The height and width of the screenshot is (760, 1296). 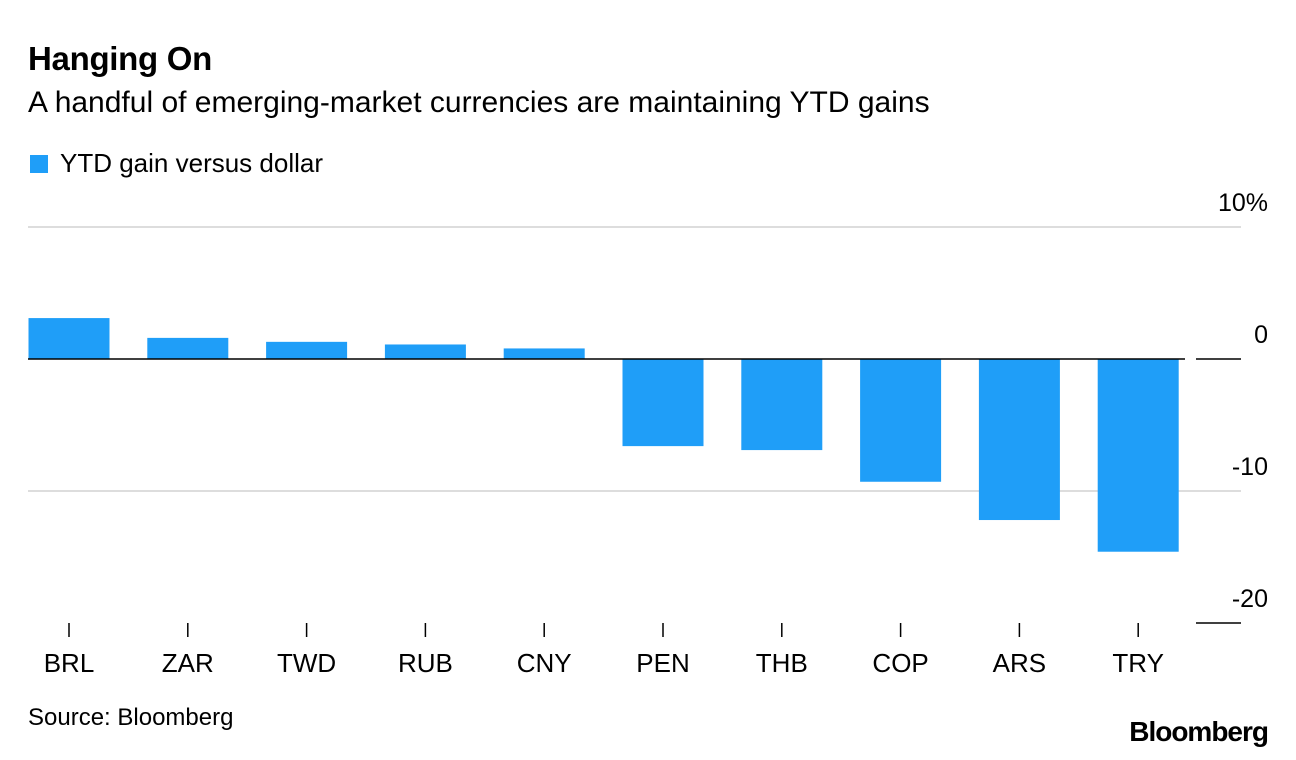 I want to click on x-tick-label: ZAR, so click(x=188, y=663).